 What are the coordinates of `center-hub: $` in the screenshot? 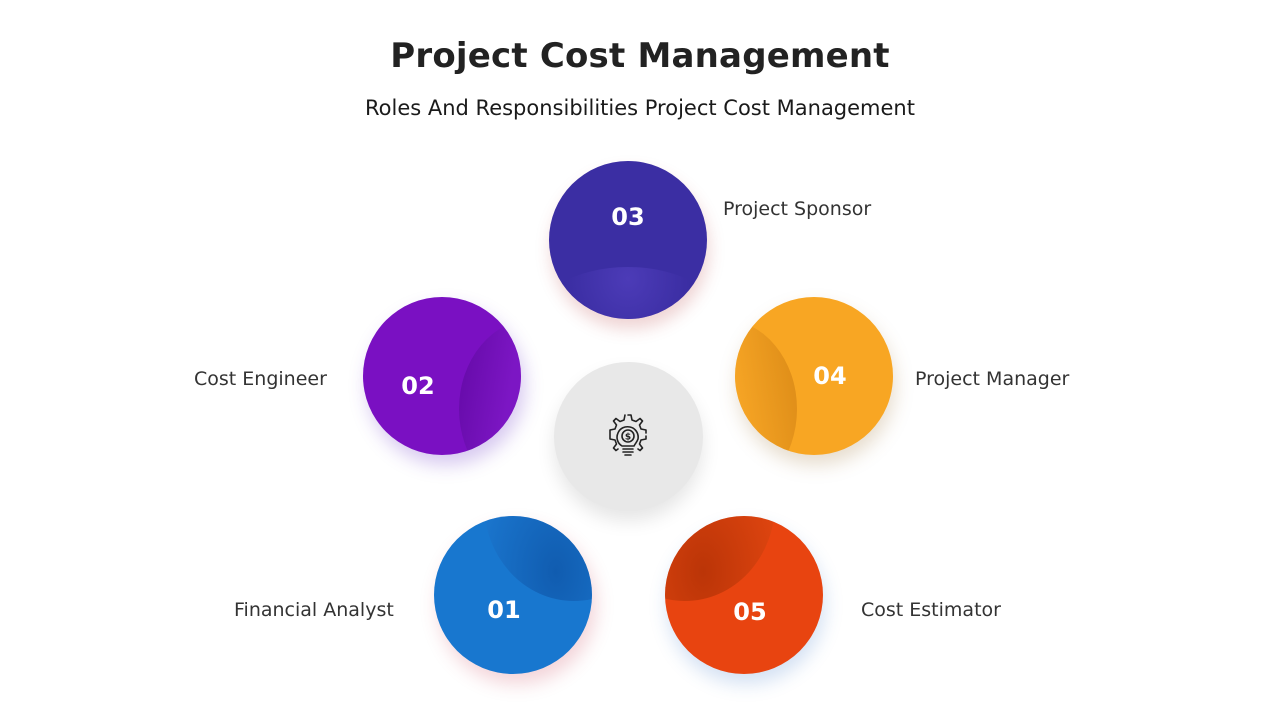 It's located at (628, 436).